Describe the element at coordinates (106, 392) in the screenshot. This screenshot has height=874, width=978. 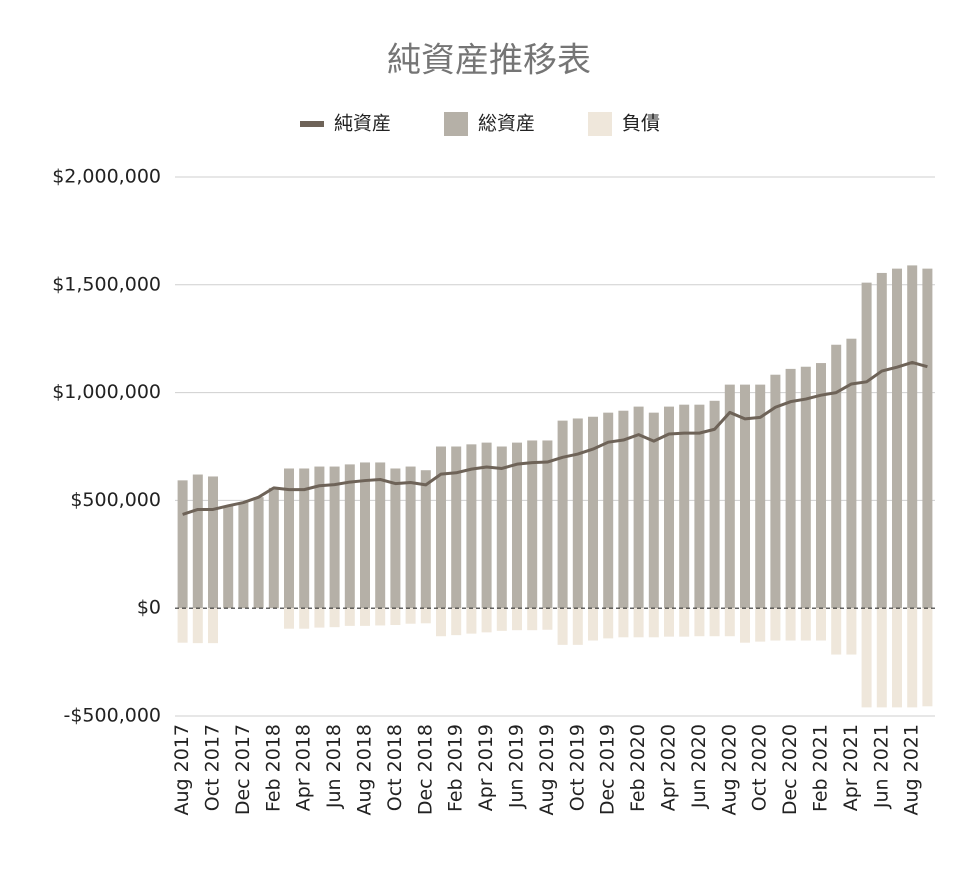
I see `y-tick-label: $1,000,000` at that location.